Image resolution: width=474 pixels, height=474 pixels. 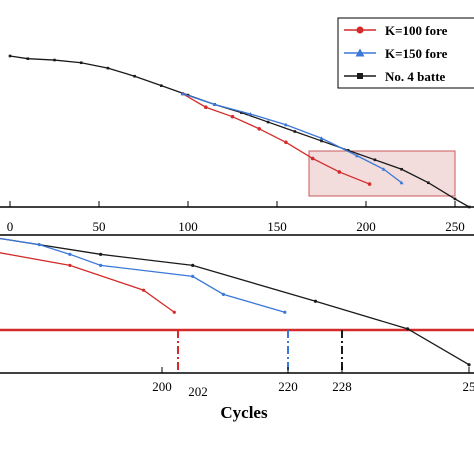 What do you see at coordinates (188, 226) in the screenshot?
I see `top-x-tick-label: 100` at bounding box center [188, 226].